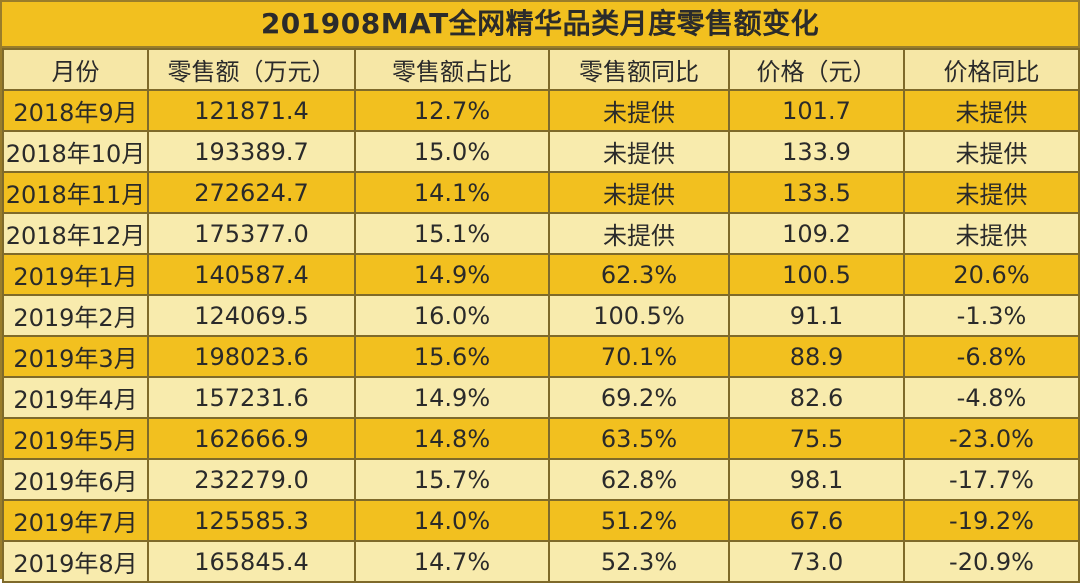 This screenshot has height=583, width=1080. What do you see at coordinates (75, 110) in the screenshot?
I see `cell-month: 2018年9月` at bounding box center [75, 110].